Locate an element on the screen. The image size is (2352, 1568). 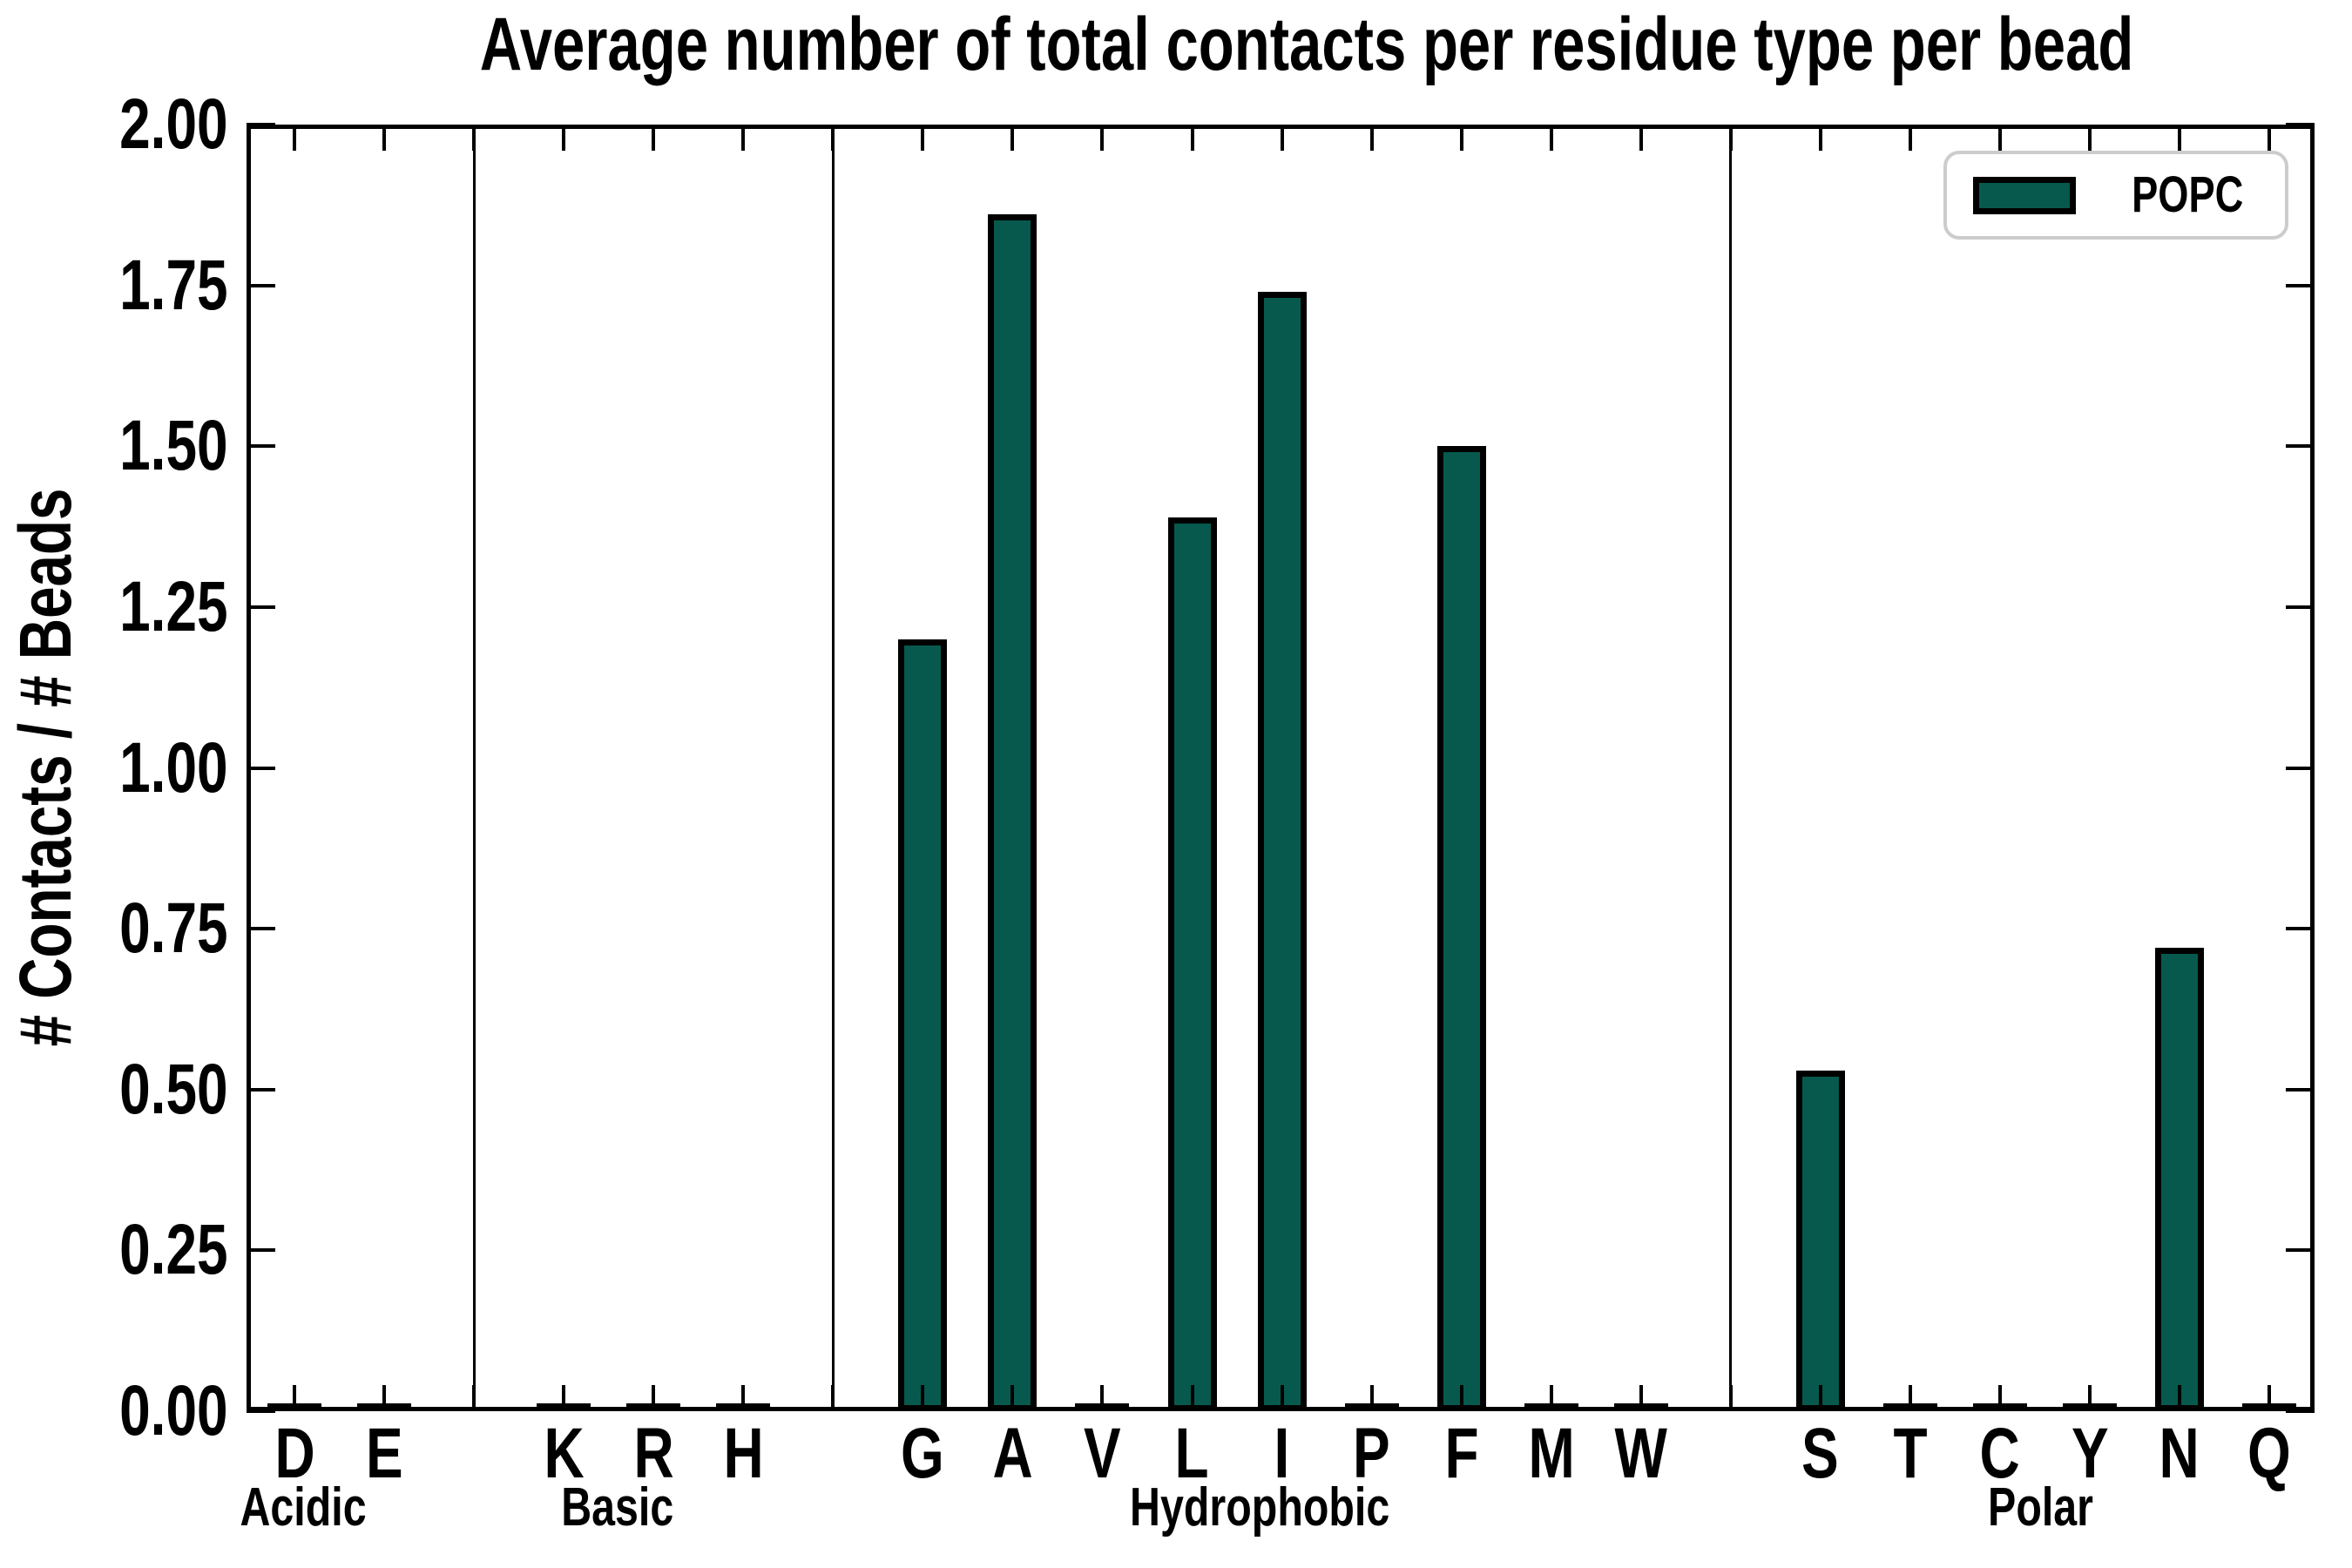
x-tick-label-text: G is located at coordinates (923, 1453).